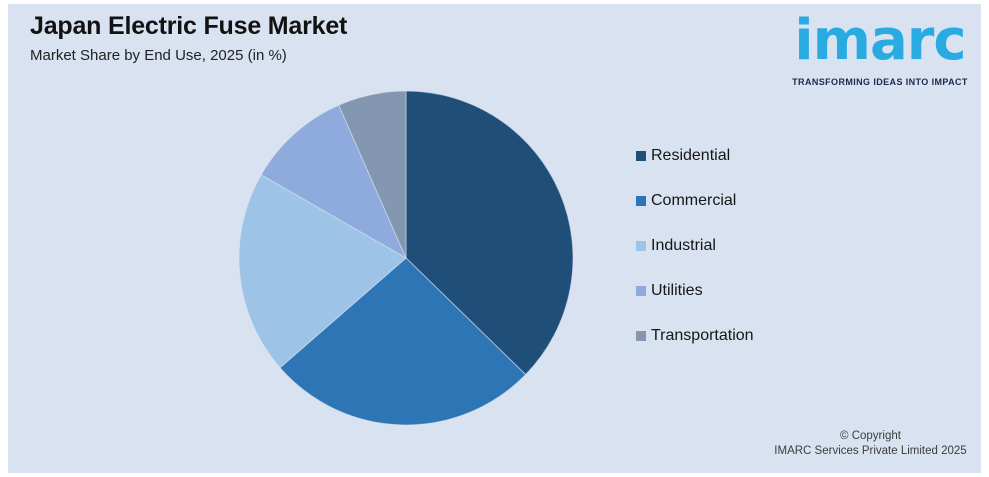  What do you see at coordinates (158, 55) in the screenshot?
I see `page-subtitle: Market Share by End Use, 2025 (in %)` at bounding box center [158, 55].